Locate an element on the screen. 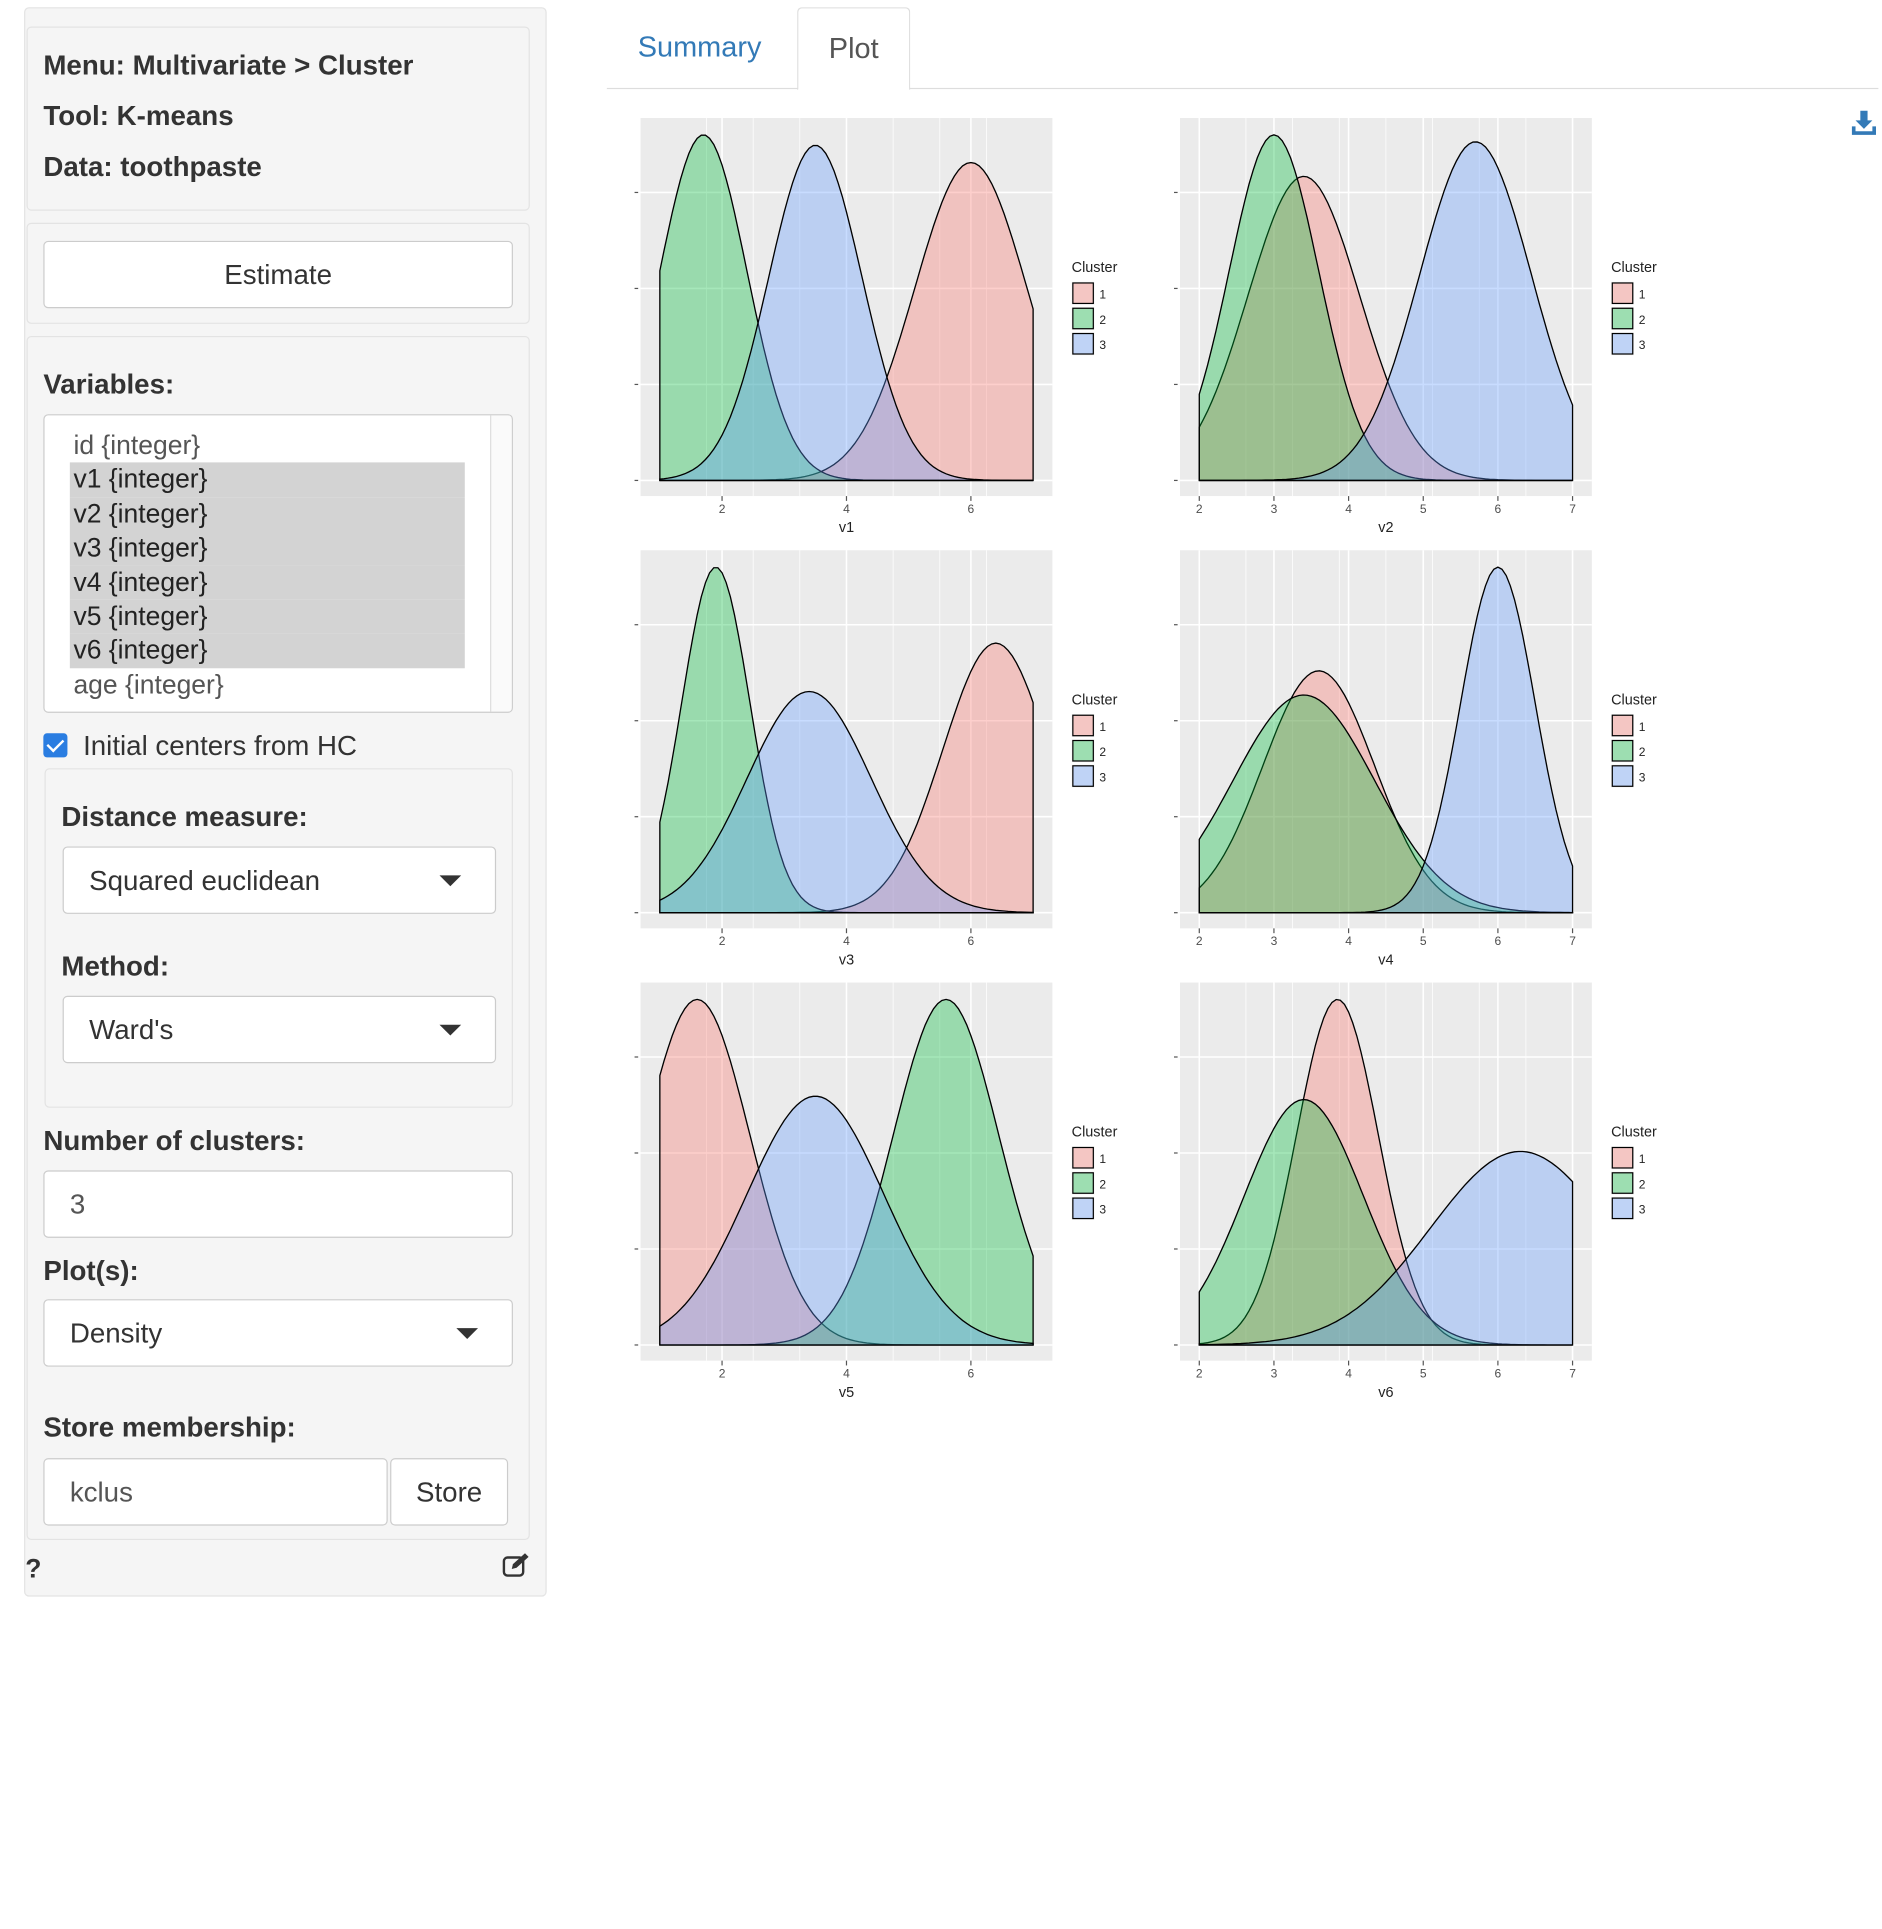  method-select: Ward's is located at coordinates (279, 1029).